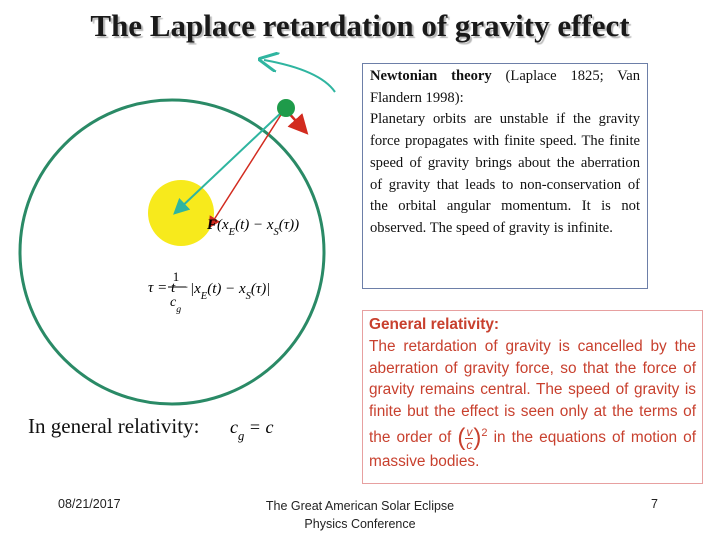 This screenshot has height=540, width=720. What do you see at coordinates (181, 213) in the screenshot?
I see `sun` at bounding box center [181, 213].